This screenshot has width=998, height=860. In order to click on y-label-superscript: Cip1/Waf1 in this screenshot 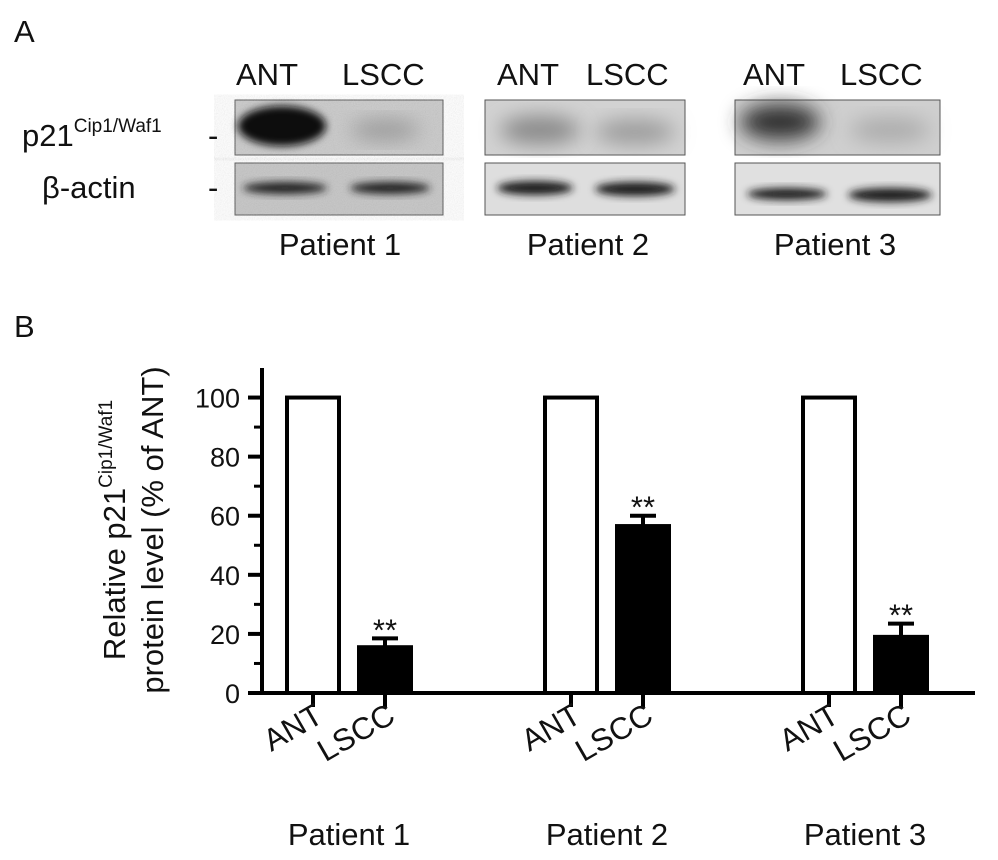, I will do `click(106, 444)`.